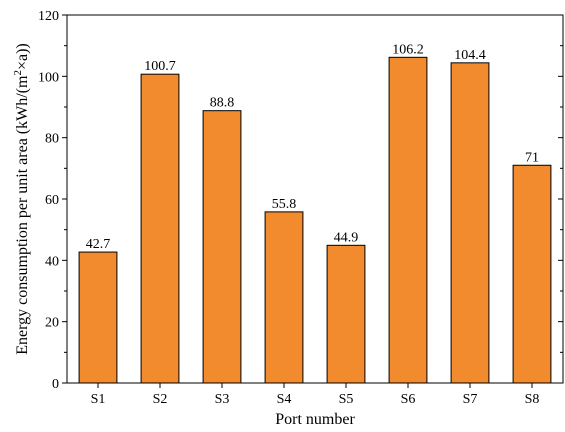 The image size is (565, 432). I want to click on x-tick-label: S4, so click(284, 399).